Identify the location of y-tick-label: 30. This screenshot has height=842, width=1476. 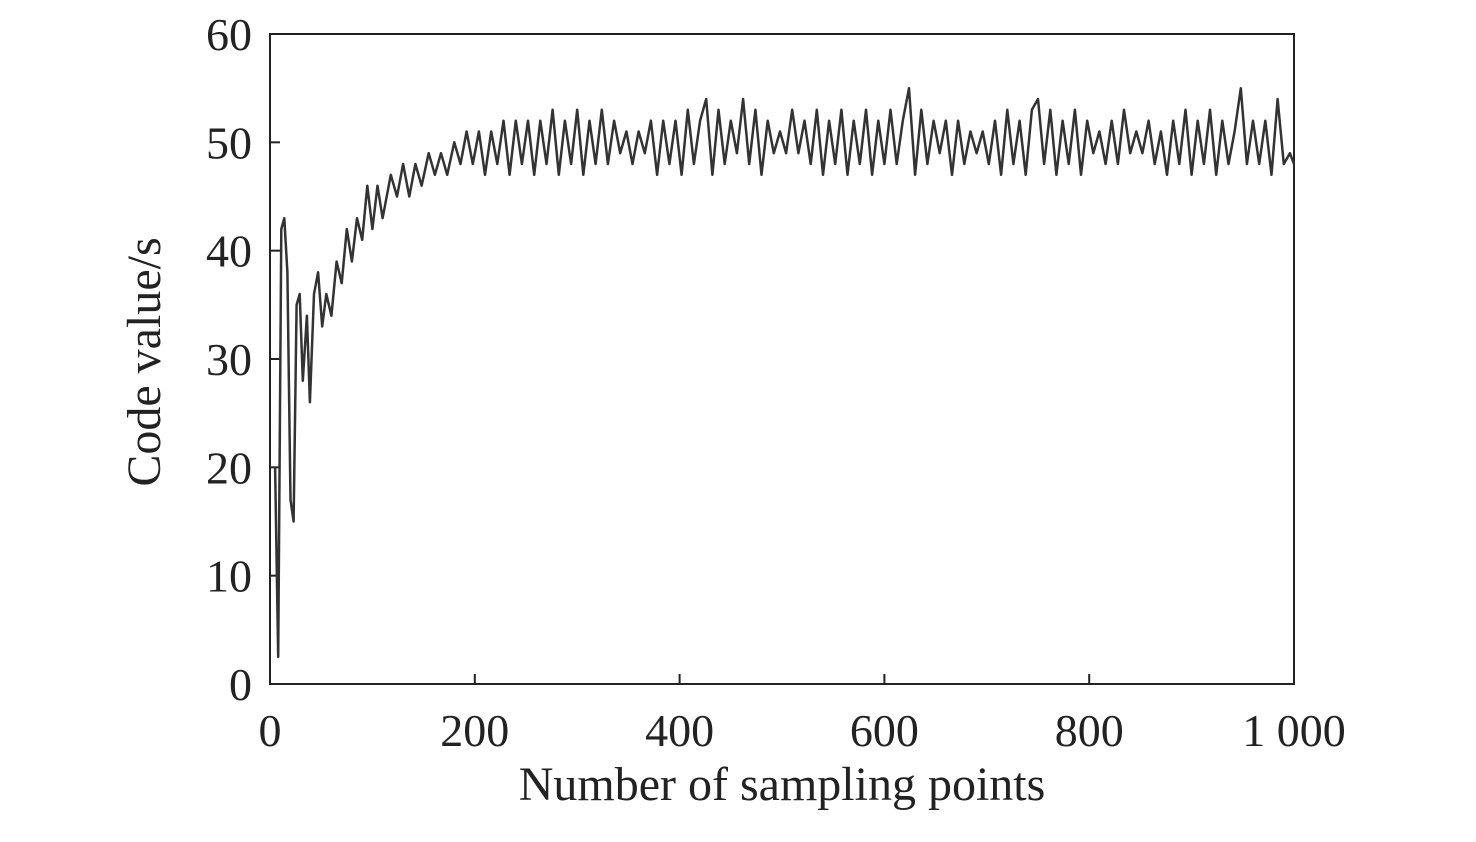
(229, 359).